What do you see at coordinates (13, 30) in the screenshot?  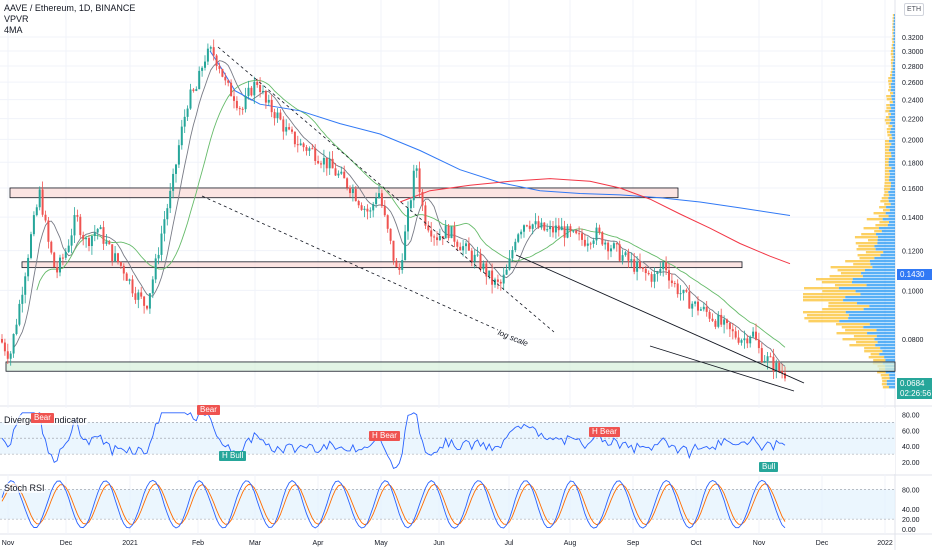 I see `indicator-4ma: 4MA` at bounding box center [13, 30].